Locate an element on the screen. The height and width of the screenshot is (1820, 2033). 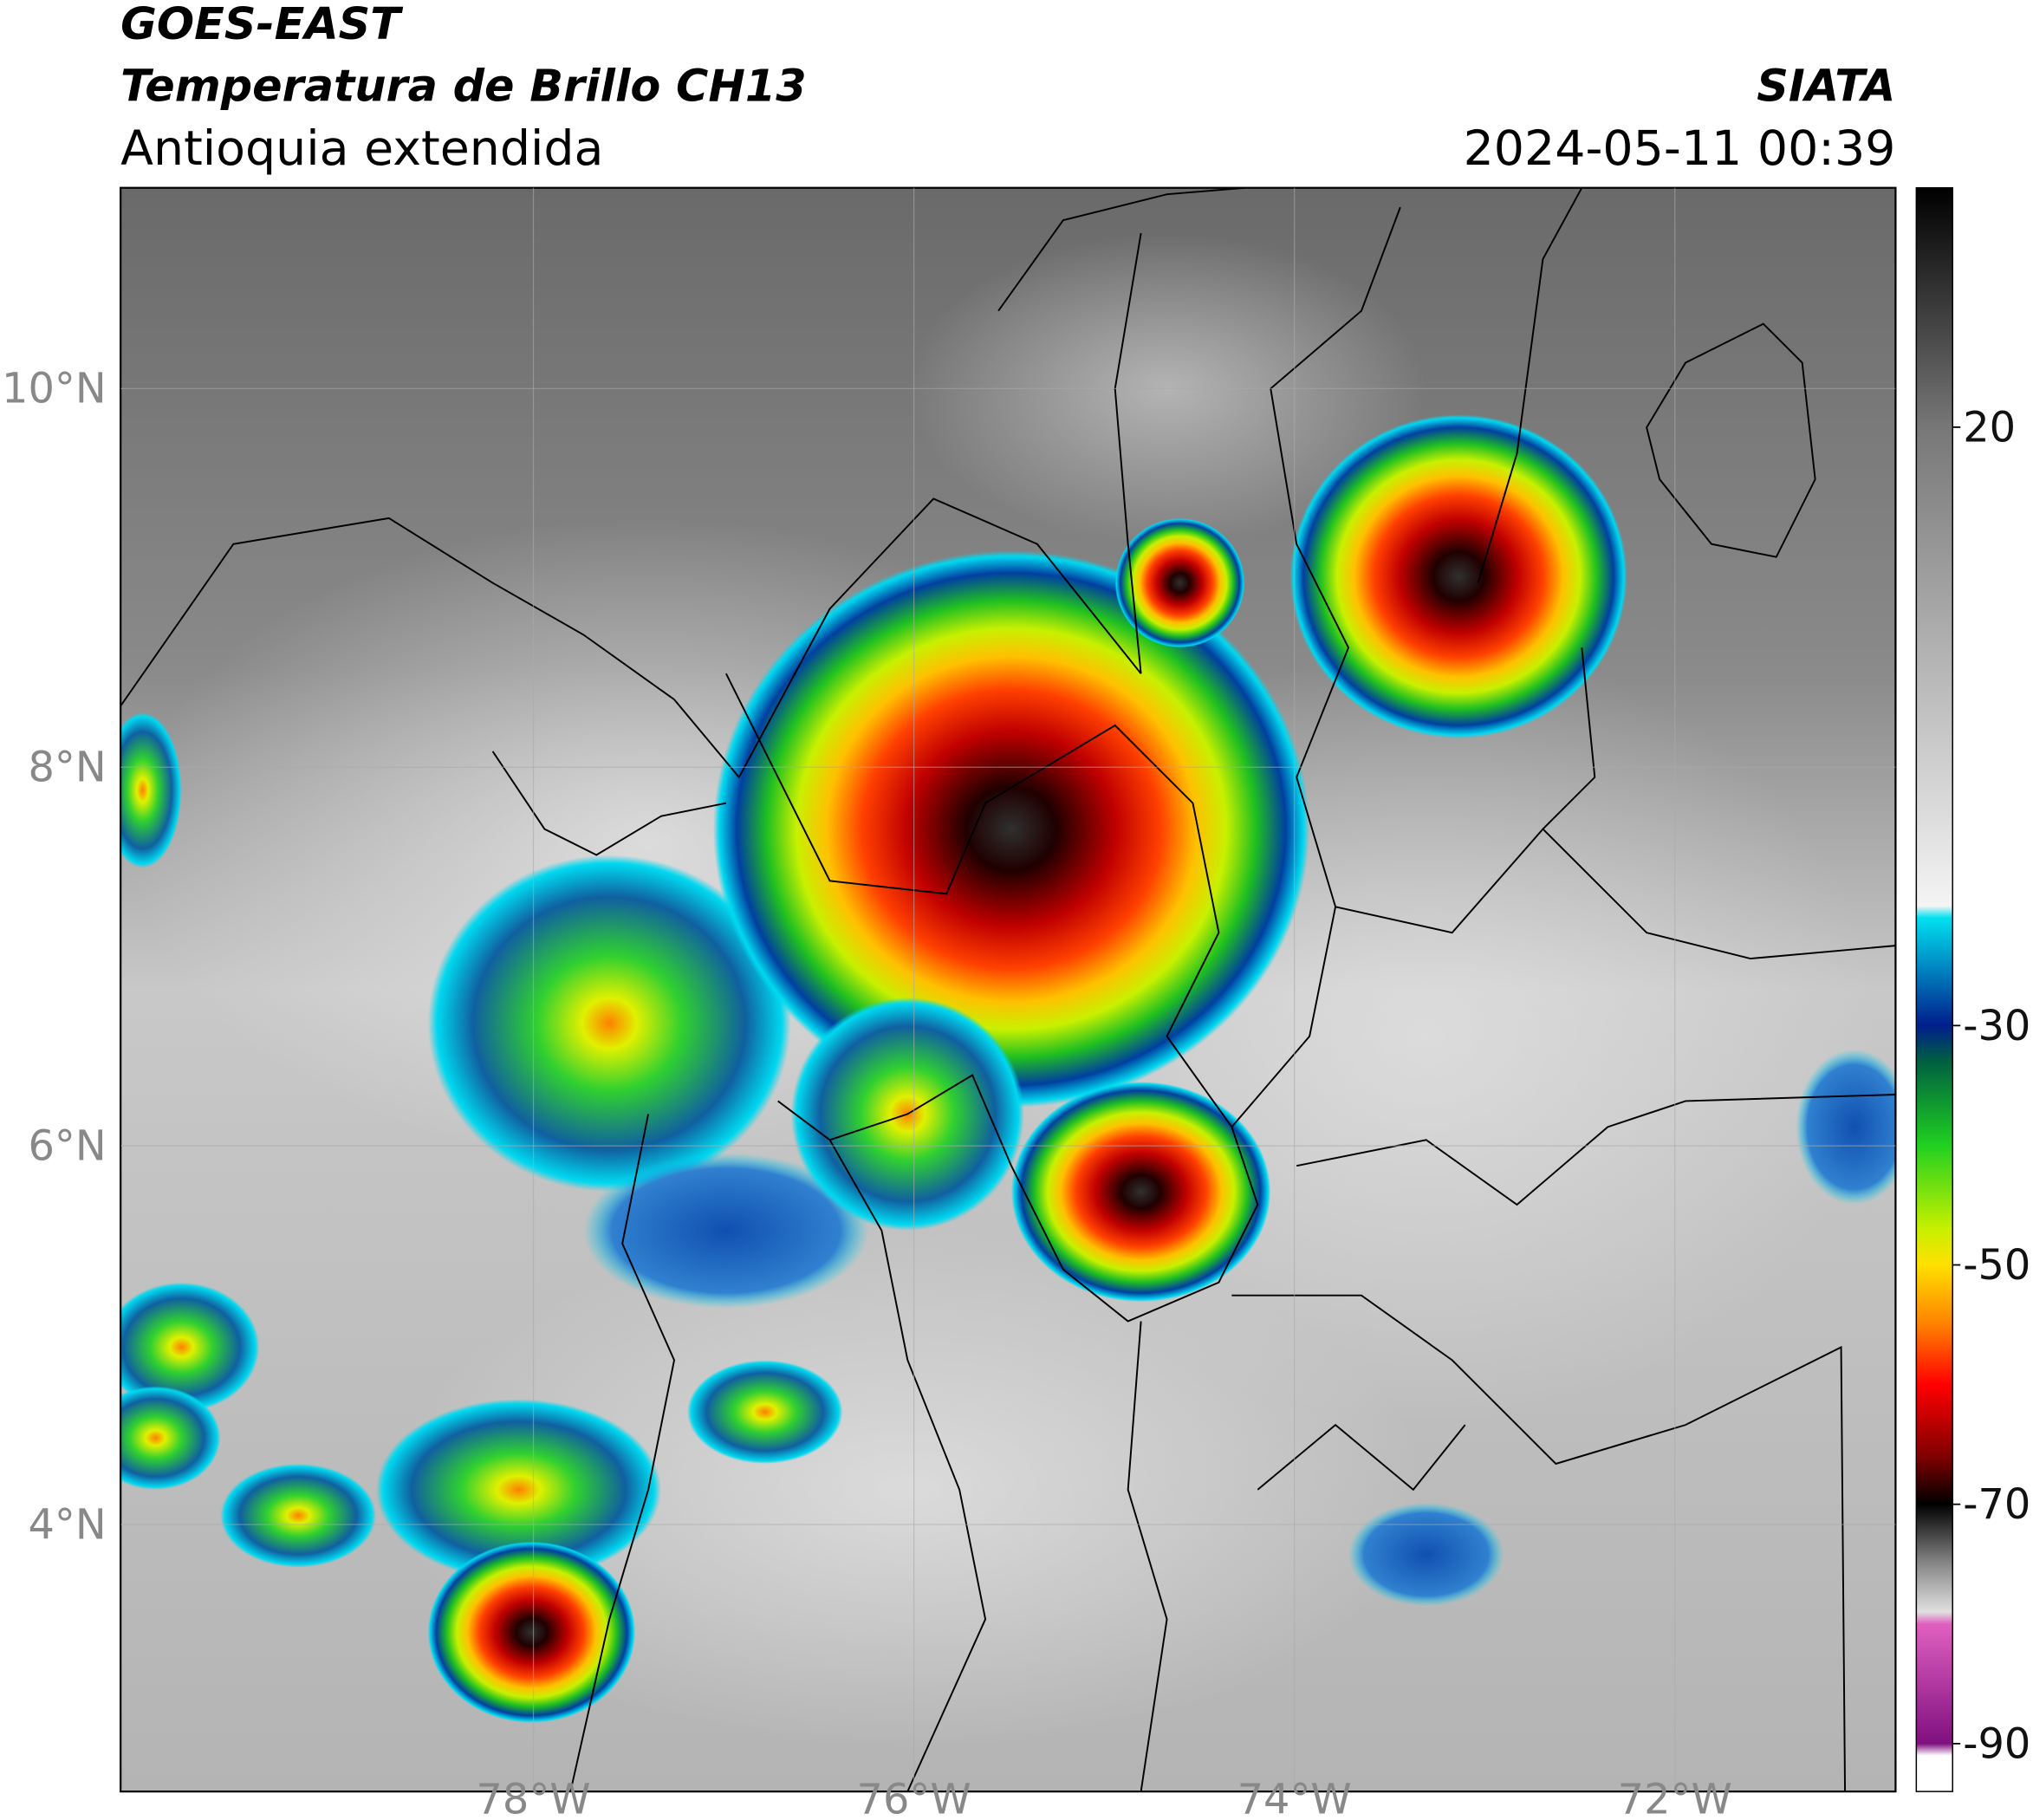
lat-tick-label: 6°N is located at coordinates (67, 1147).